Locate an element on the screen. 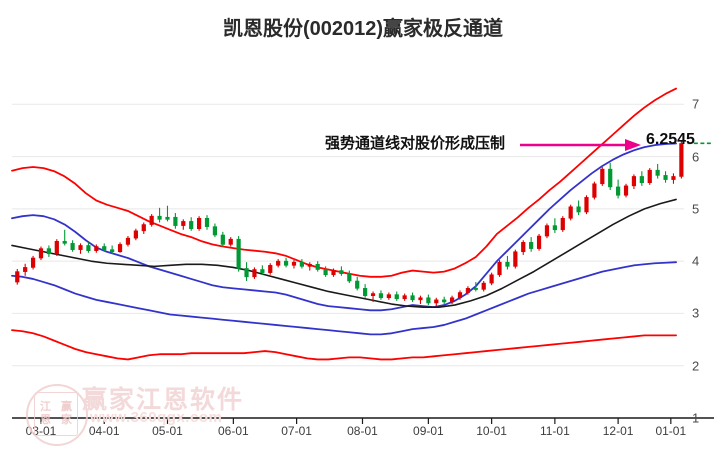 The width and height of the screenshot is (726, 450). seal-char: 家 is located at coordinates (66, 420).